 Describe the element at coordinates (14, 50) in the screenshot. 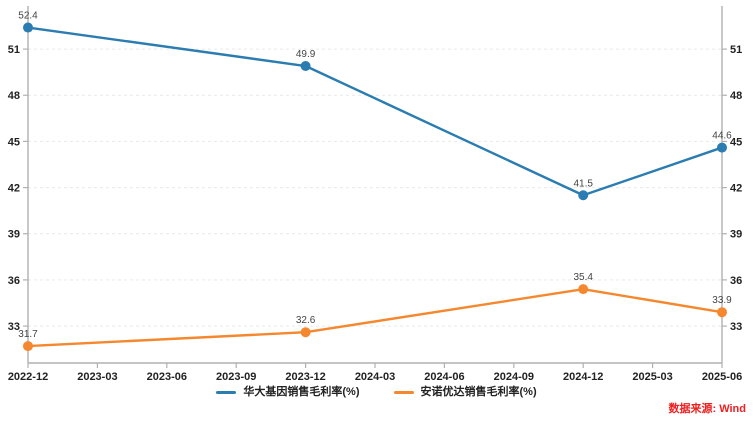

I see `y-axis-label-left: 51` at that location.